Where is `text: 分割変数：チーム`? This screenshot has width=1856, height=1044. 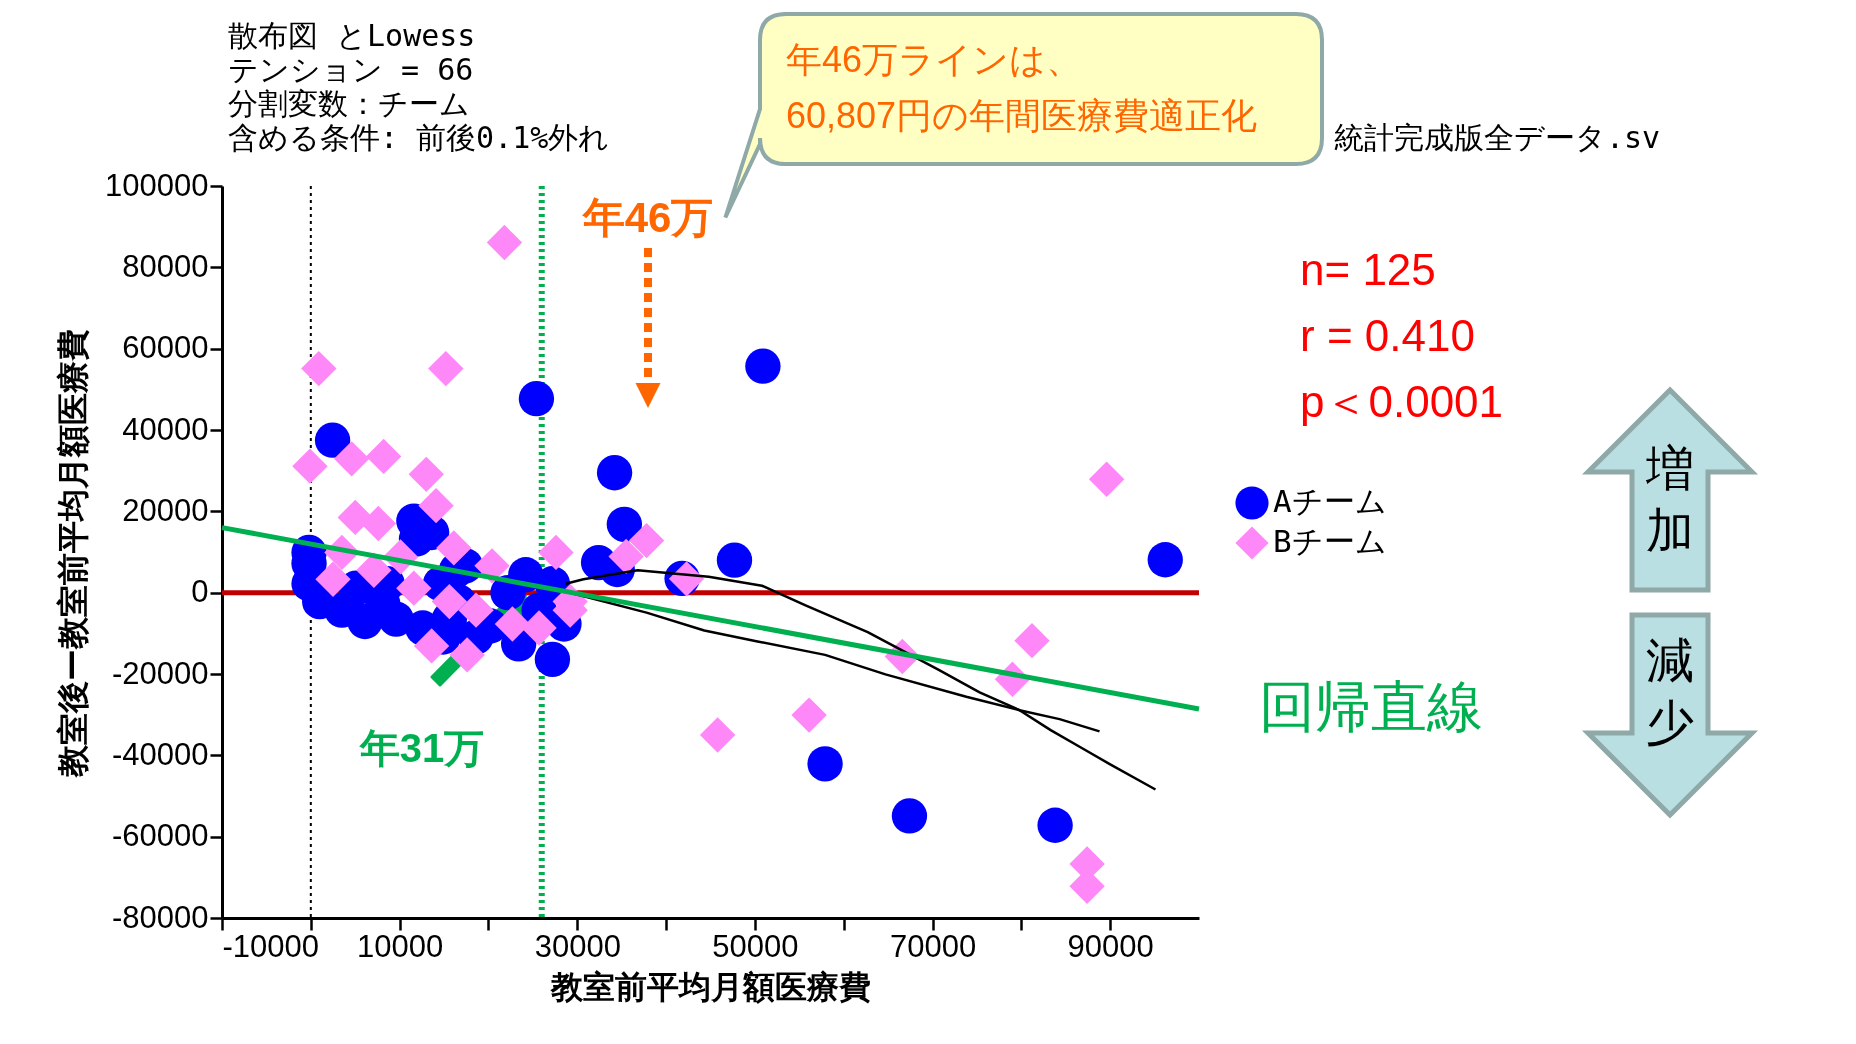
text: 分割変数：チーム is located at coordinates (349, 103).